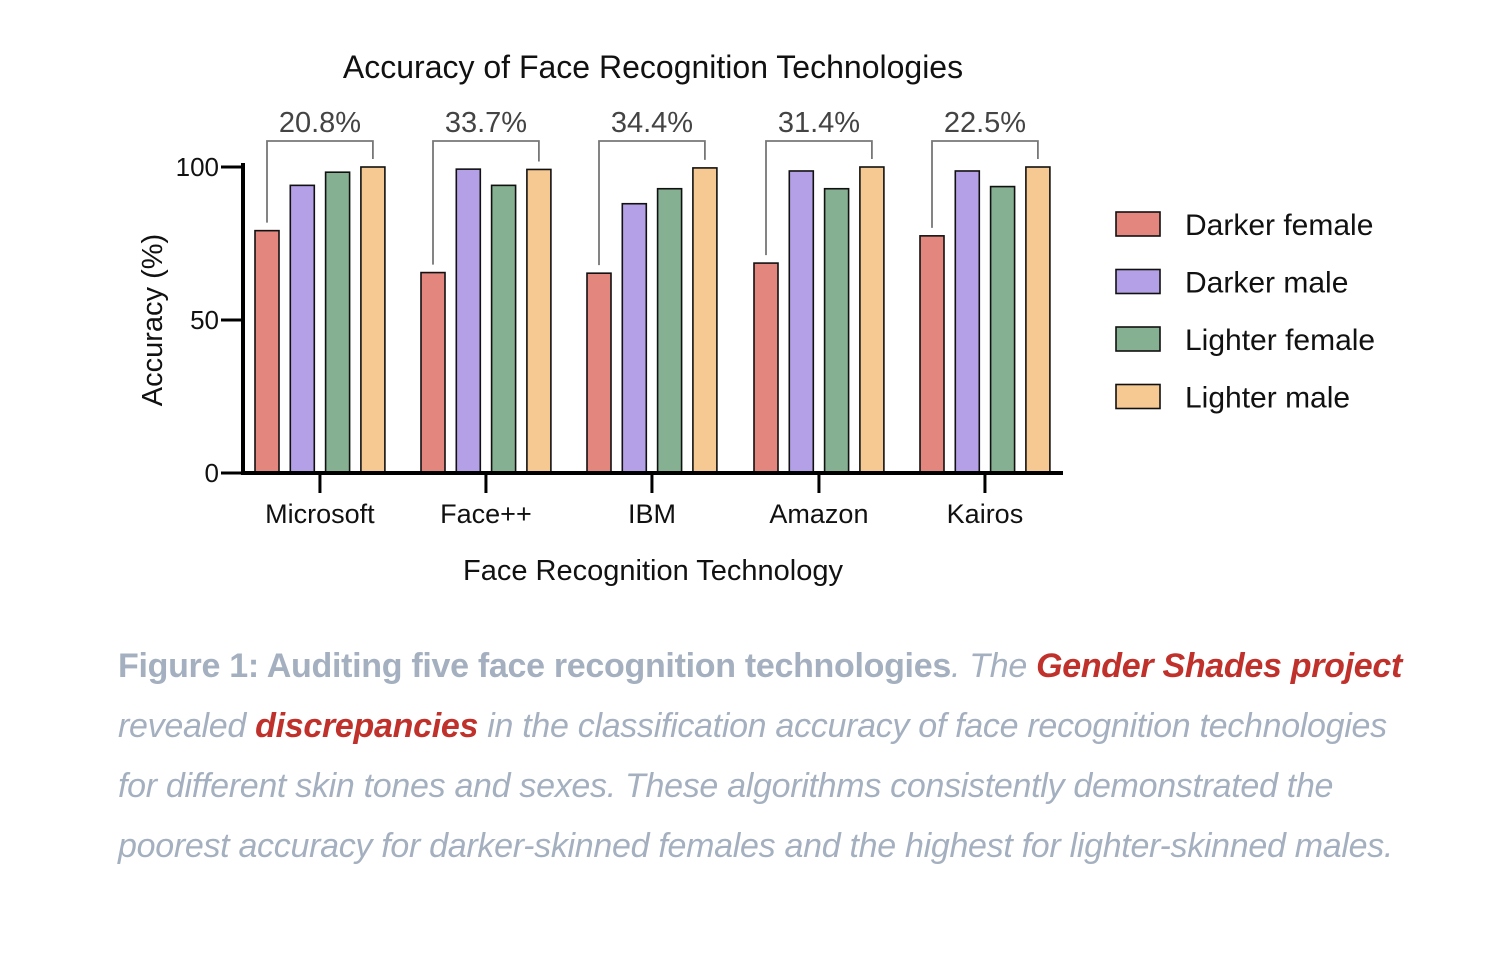 This screenshot has width=1490, height=970. What do you see at coordinates (932, 354) in the screenshot?
I see `bar-kairos-darker-female` at bounding box center [932, 354].